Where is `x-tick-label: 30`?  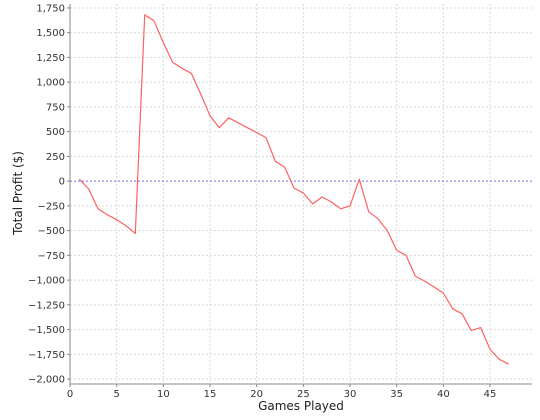 x-tick-label: 30 is located at coordinates (350, 394).